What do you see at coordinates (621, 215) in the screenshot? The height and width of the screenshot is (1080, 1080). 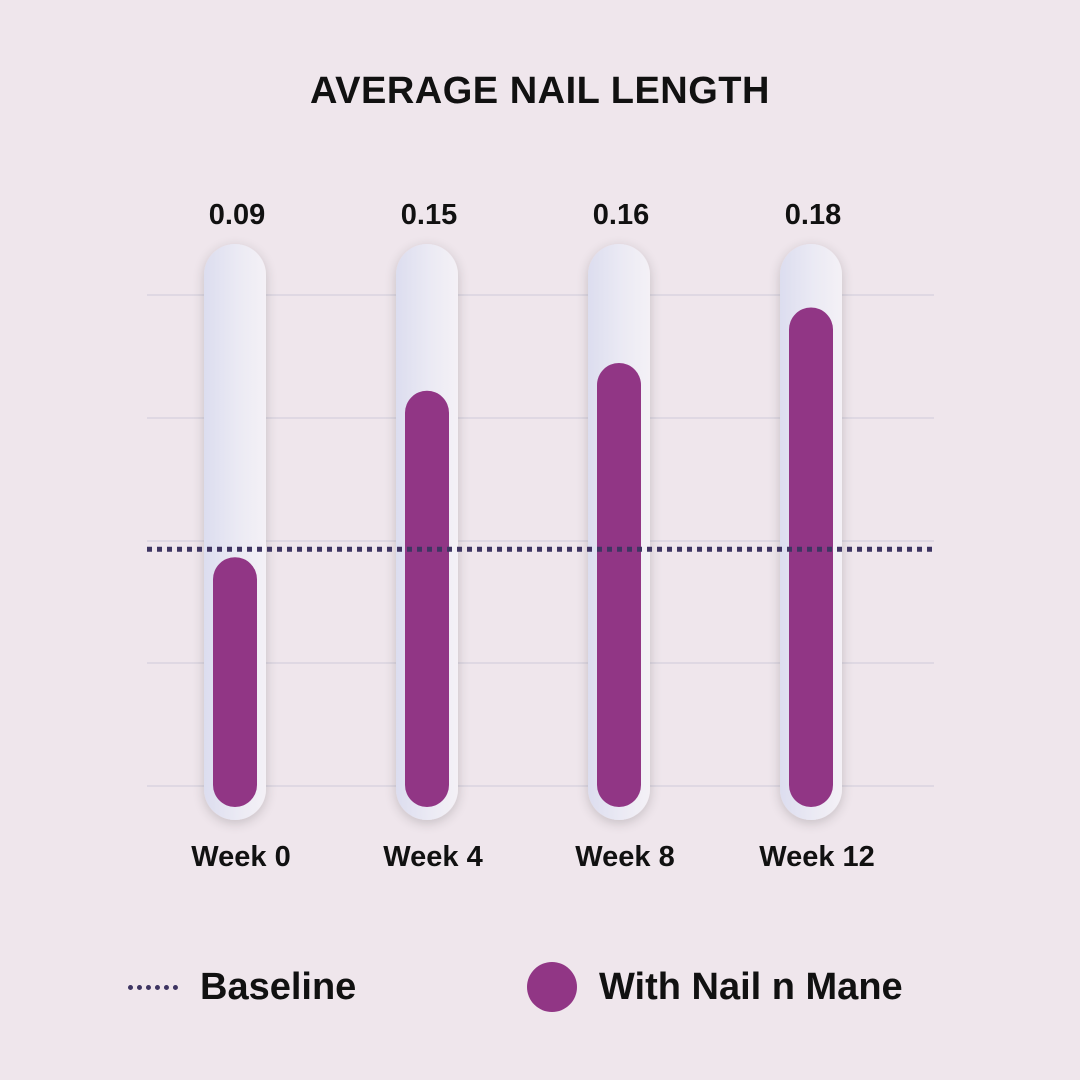 I see `data-label: 0.16` at bounding box center [621, 215].